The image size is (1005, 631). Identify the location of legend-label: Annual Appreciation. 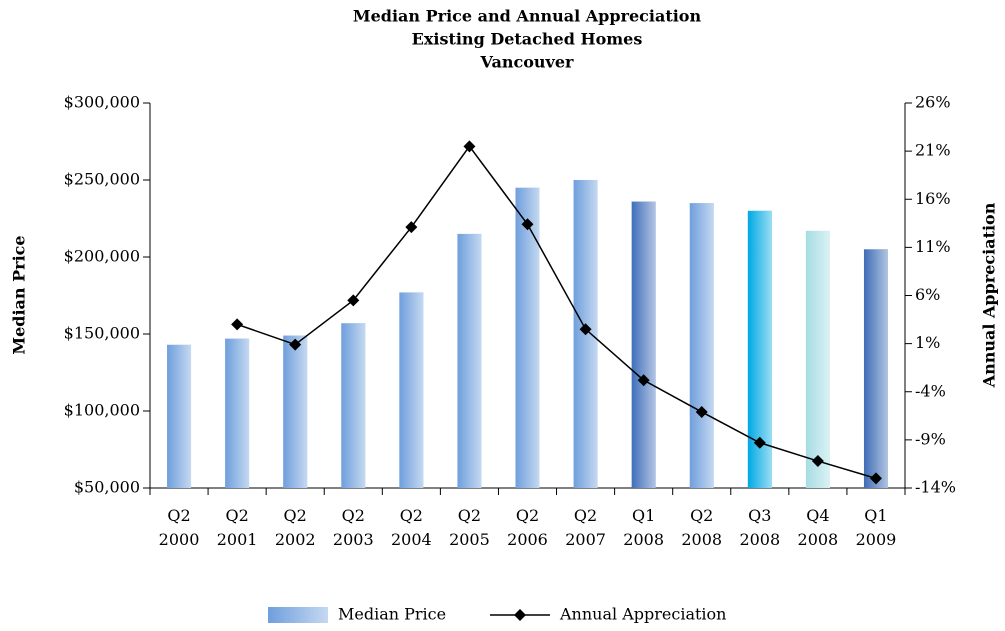
(642, 614).